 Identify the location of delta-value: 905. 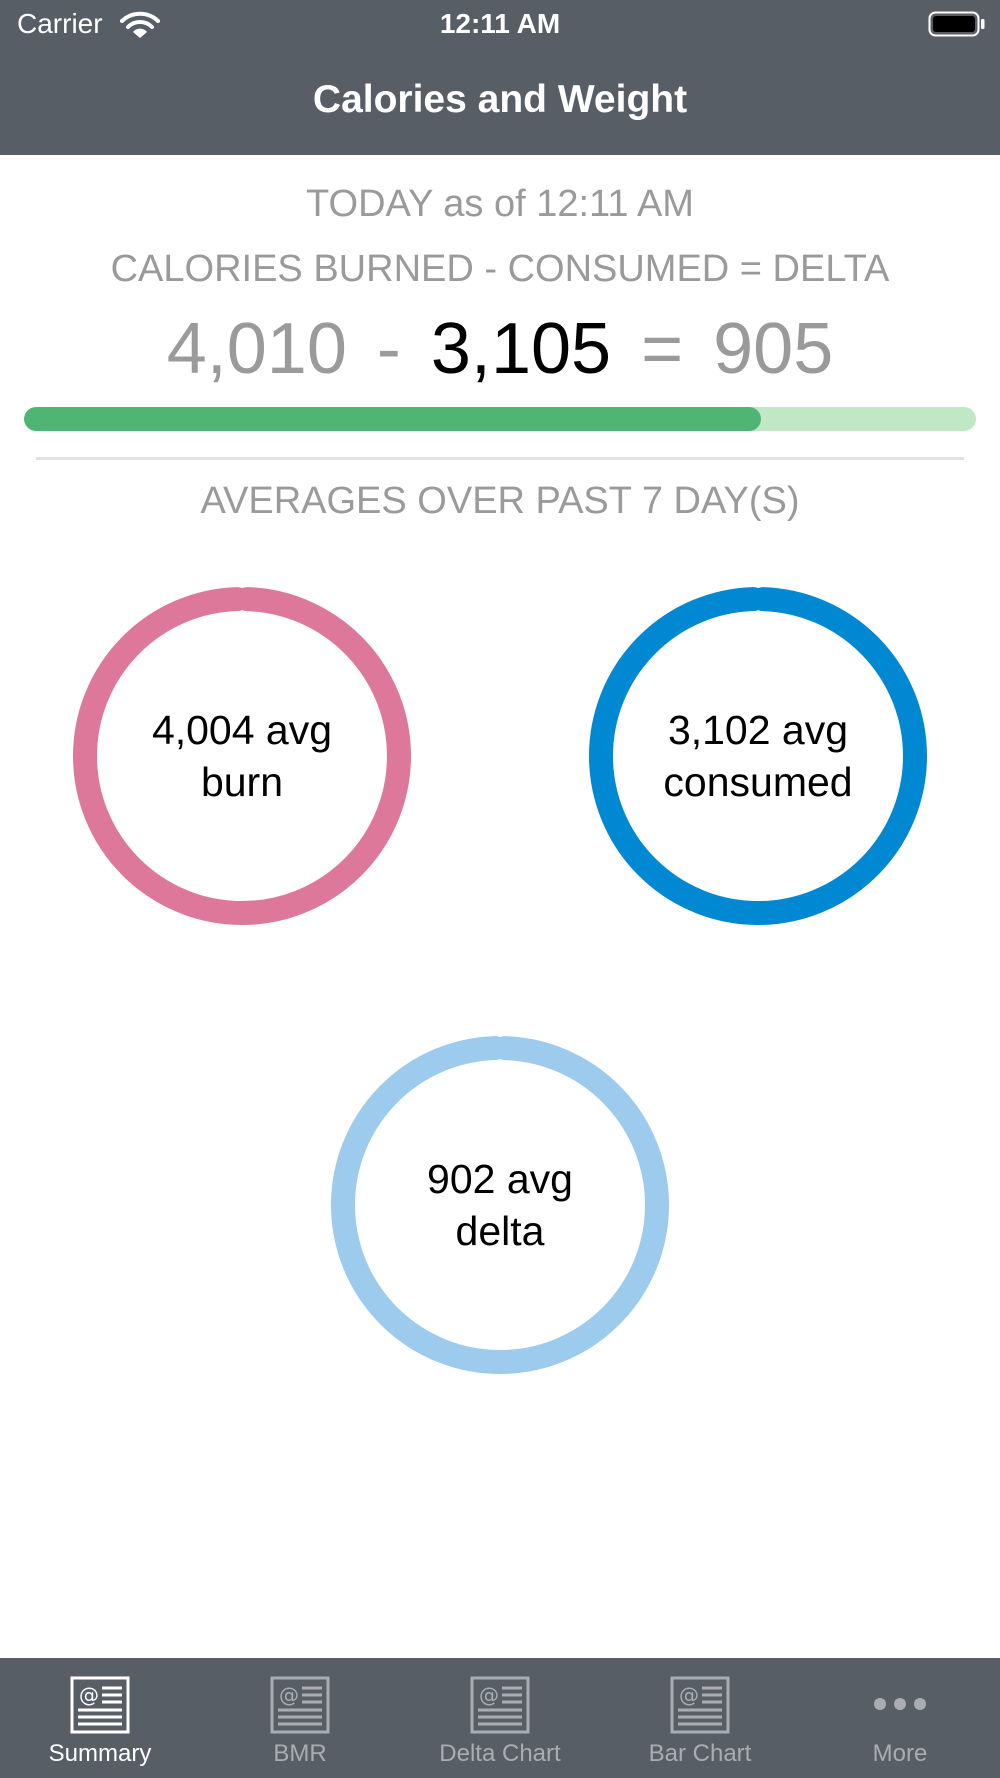
(773, 349).